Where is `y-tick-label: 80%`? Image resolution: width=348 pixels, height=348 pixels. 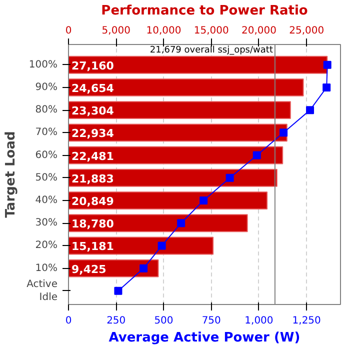
y-tick-label: 80% is located at coordinates (46, 110).